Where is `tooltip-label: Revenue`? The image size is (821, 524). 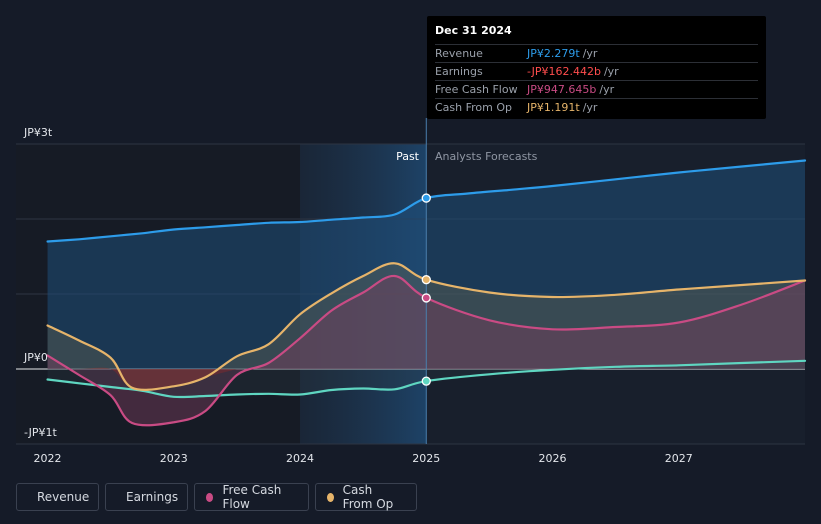
tooltip-label: Revenue is located at coordinates (459, 53).